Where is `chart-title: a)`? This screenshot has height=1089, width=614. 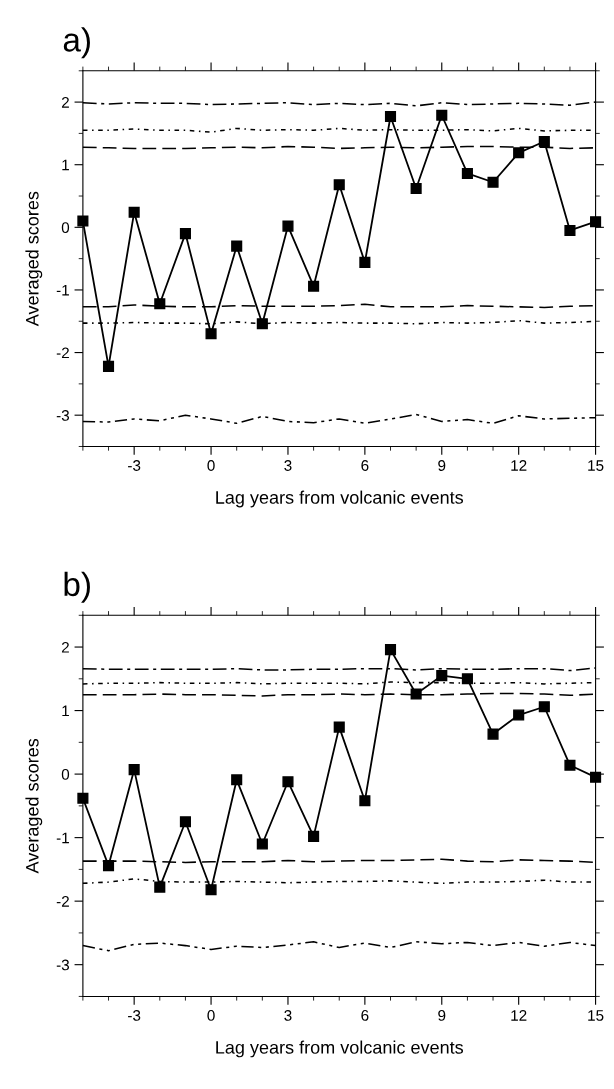 chart-title: a) is located at coordinates (76, 43).